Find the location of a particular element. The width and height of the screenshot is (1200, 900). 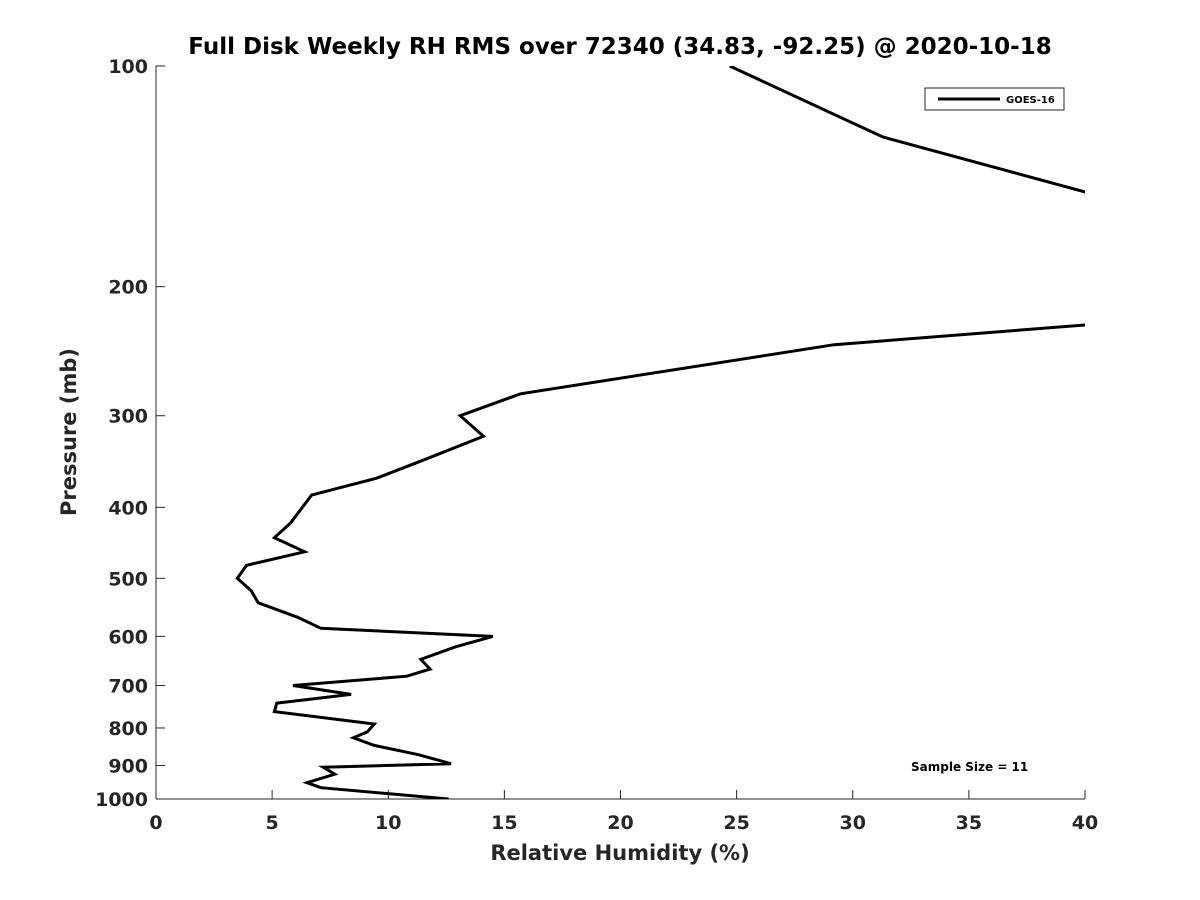

y-tick-label: 500 is located at coordinates (128, 579).